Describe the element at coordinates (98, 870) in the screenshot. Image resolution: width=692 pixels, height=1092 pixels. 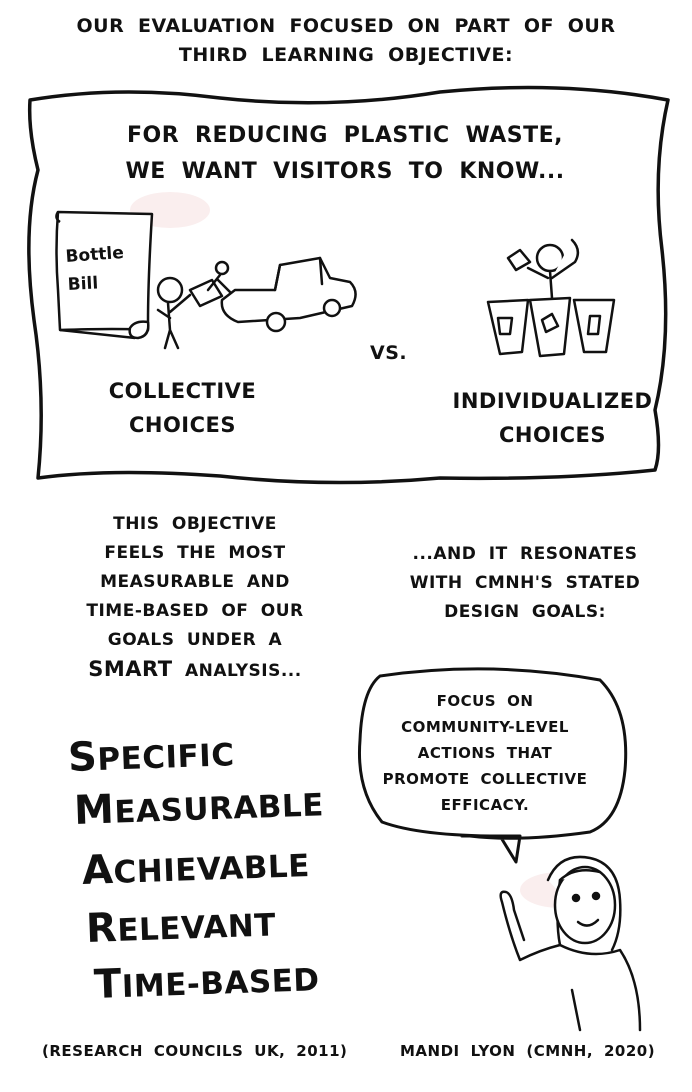
I see `smart-initial: A` at that location.